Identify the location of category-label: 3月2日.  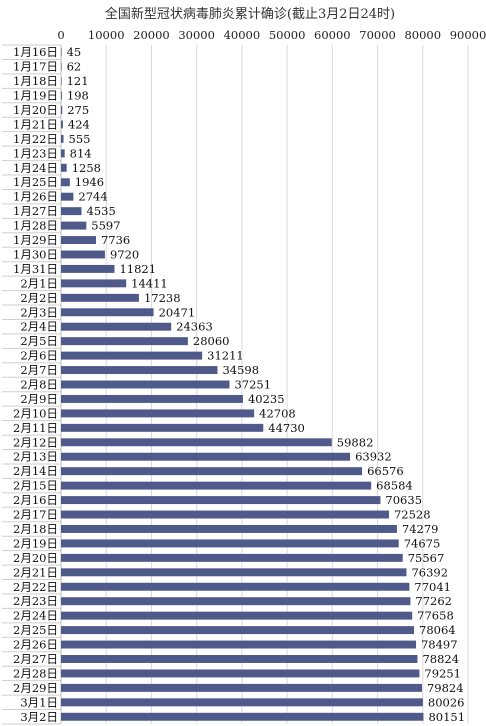
(39, 717).